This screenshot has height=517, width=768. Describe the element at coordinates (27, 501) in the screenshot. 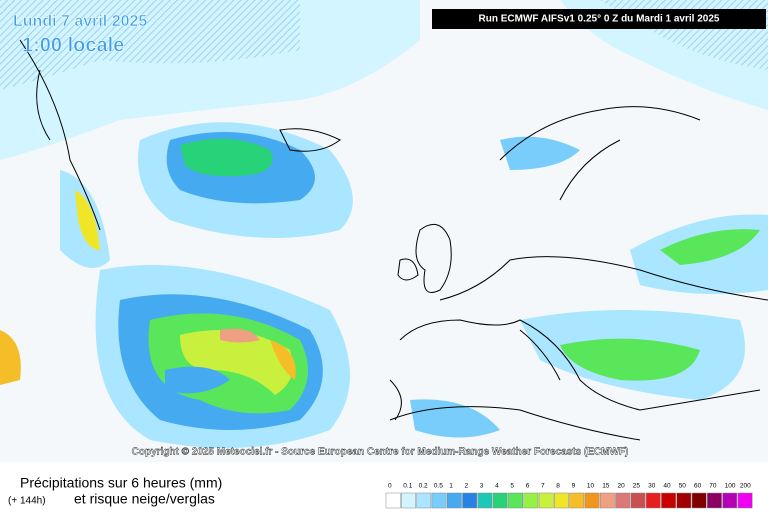

I see `legend-lead: (+ 144h)` at that location.